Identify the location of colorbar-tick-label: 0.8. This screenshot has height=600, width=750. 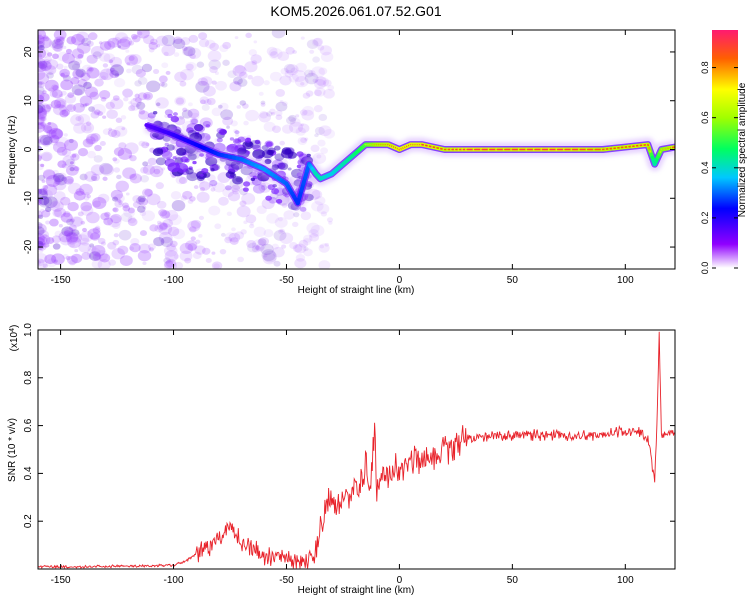
(705, 67).